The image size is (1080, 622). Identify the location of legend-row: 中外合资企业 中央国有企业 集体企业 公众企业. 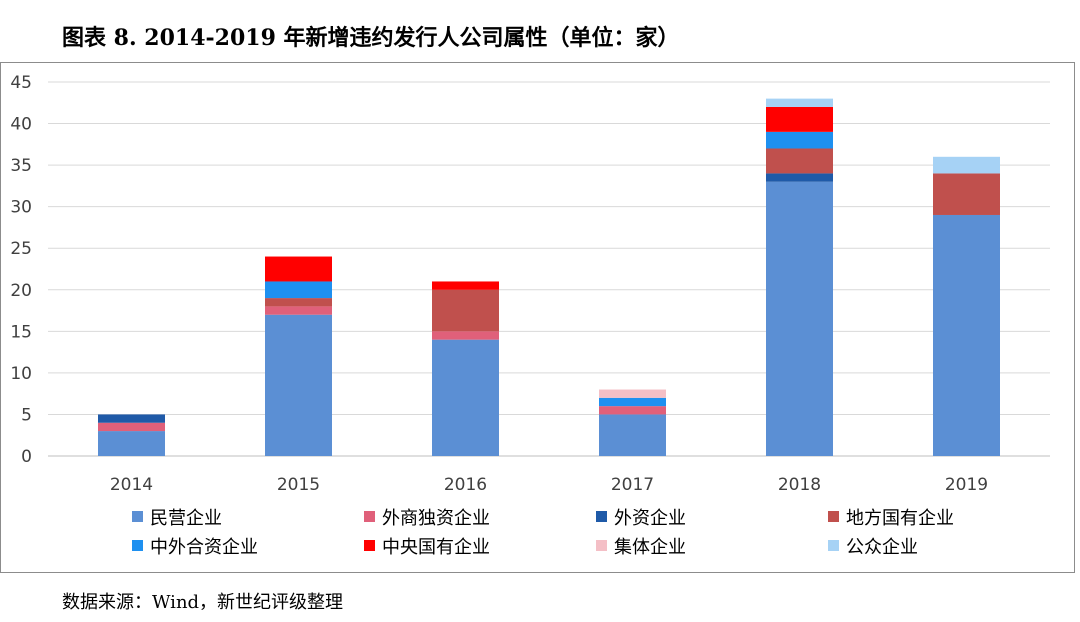
(597, 545).